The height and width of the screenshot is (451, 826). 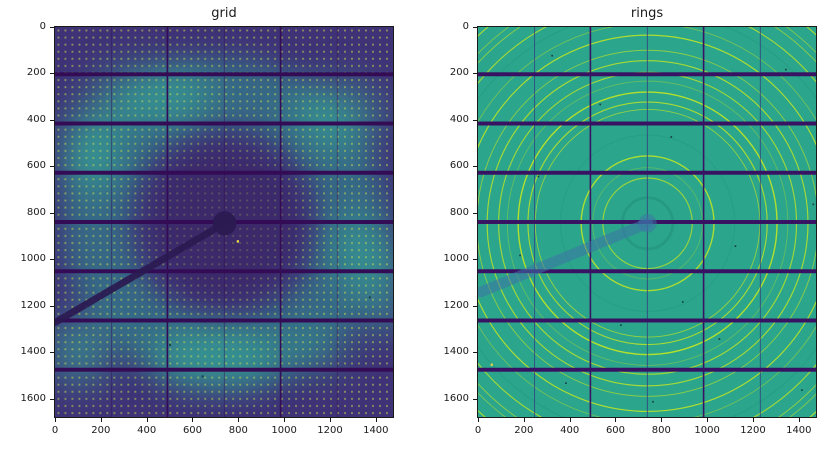 What do you see at coordinates (459, 73) in the screenshot?
I see `y-tick-label: 200` at bounding box center [459, 73].